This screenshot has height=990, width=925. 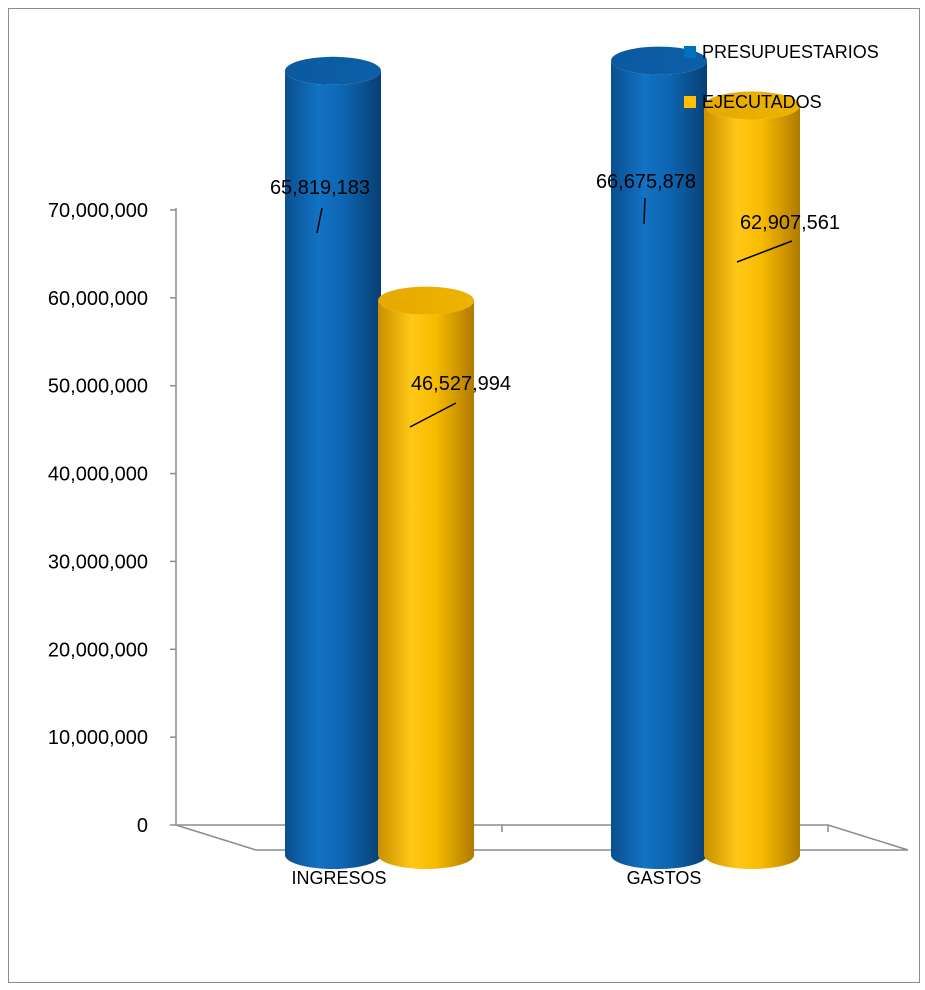 What do you see at coordinates (664, 878) in the screenshot?
I see `x-category-label-gastos: GASTOS` at bounding box center [664, 878].